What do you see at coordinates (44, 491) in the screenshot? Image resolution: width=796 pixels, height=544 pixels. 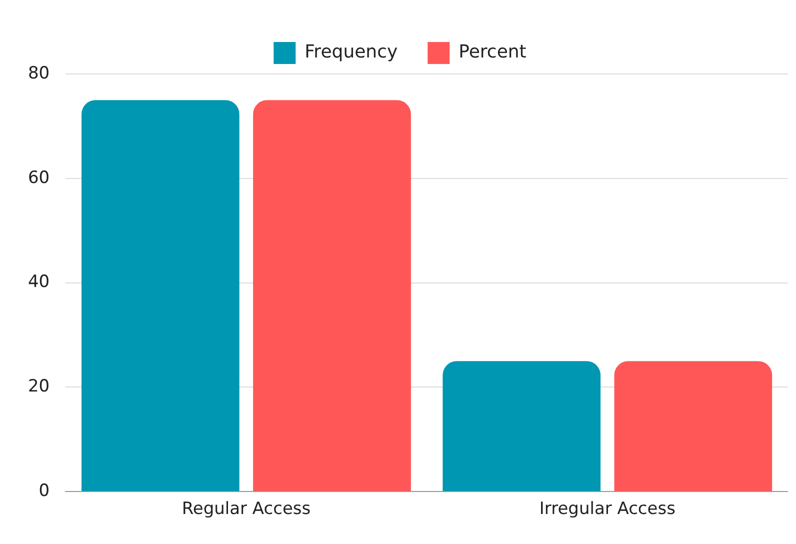 I see `y-tick-label: 0` at bounding box center [44, 491].